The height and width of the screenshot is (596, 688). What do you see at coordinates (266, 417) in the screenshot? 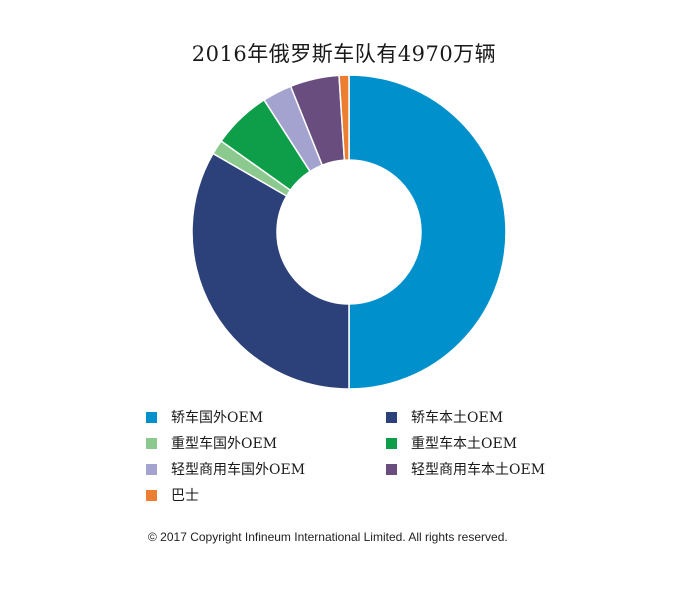
I see `legend-item: 轿车国外OEM` at bounding box center [266, 417].